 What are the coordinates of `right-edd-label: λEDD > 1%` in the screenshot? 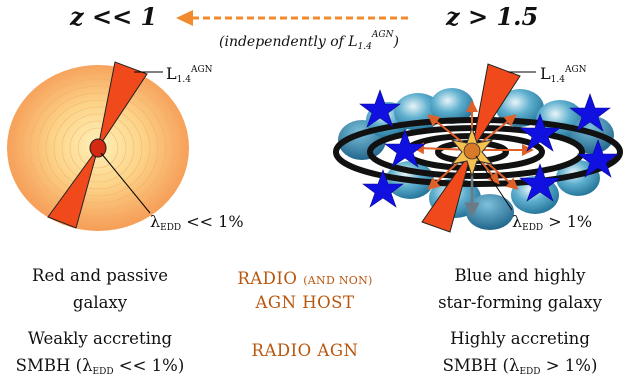 It's located at (552, 222).